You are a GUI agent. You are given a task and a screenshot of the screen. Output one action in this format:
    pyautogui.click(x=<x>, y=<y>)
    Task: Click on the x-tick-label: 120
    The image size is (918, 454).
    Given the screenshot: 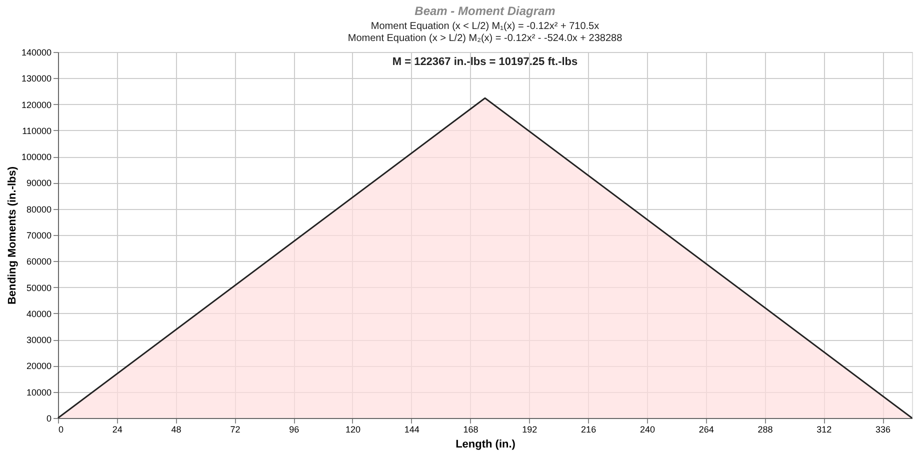 What is the action you would take?
    pyautogui.click(x=352, y=429)
    